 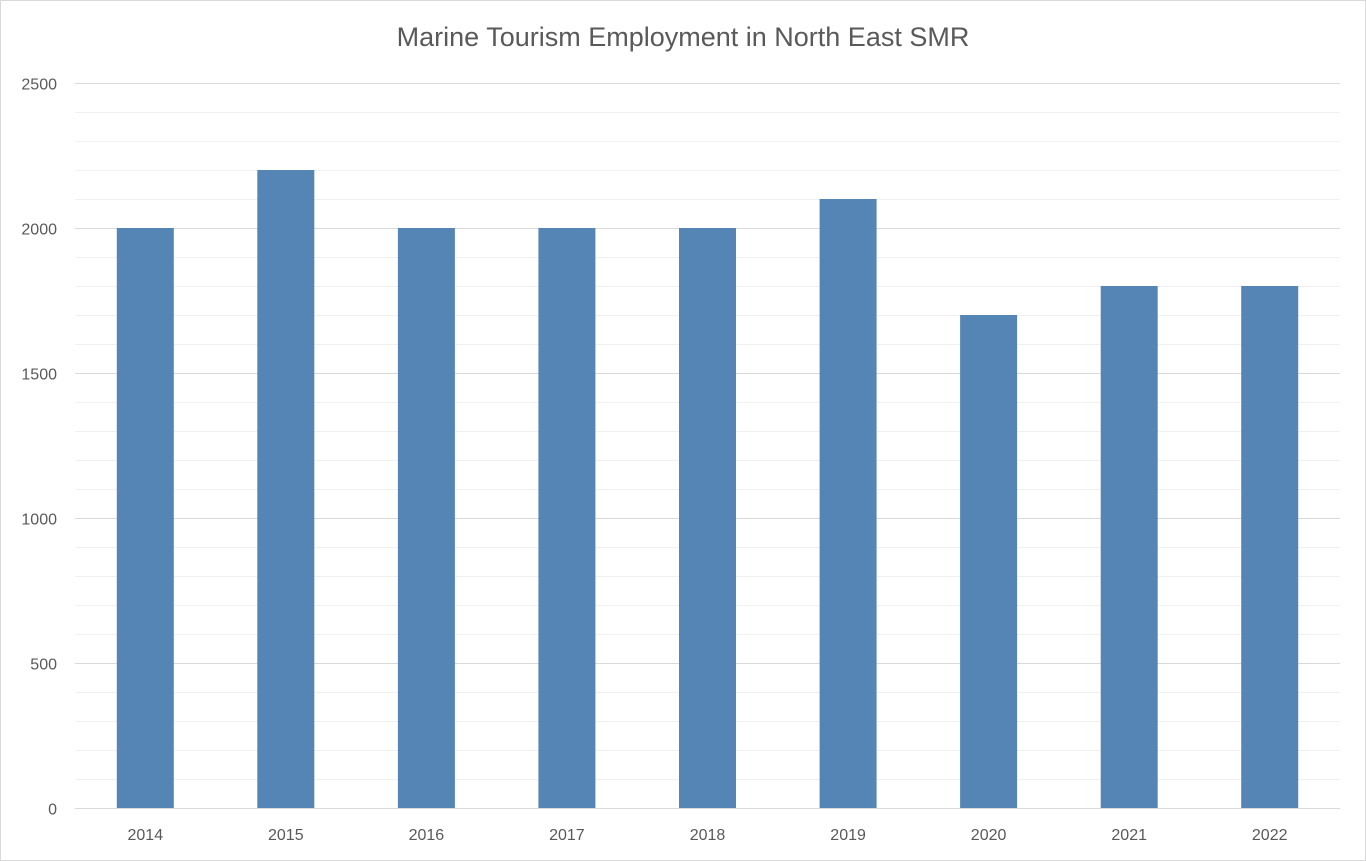 I want to click on x-axis-tick-labels: 2014 2015 2016 2017 2018 2019 2020 2021 2022, so click(x=708, y=835).